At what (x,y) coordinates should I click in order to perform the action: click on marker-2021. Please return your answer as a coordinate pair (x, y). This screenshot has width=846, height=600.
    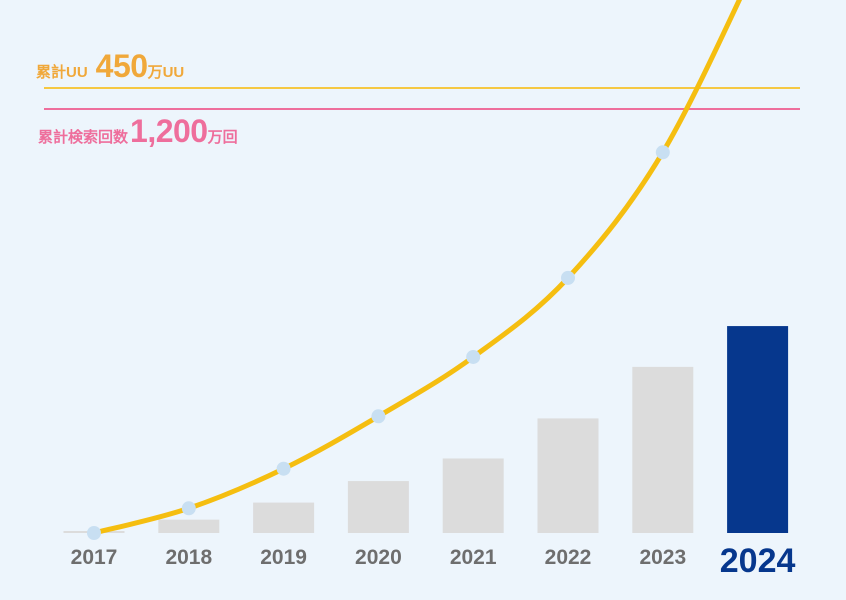
    Looking at the image, I should click on (473, 356).